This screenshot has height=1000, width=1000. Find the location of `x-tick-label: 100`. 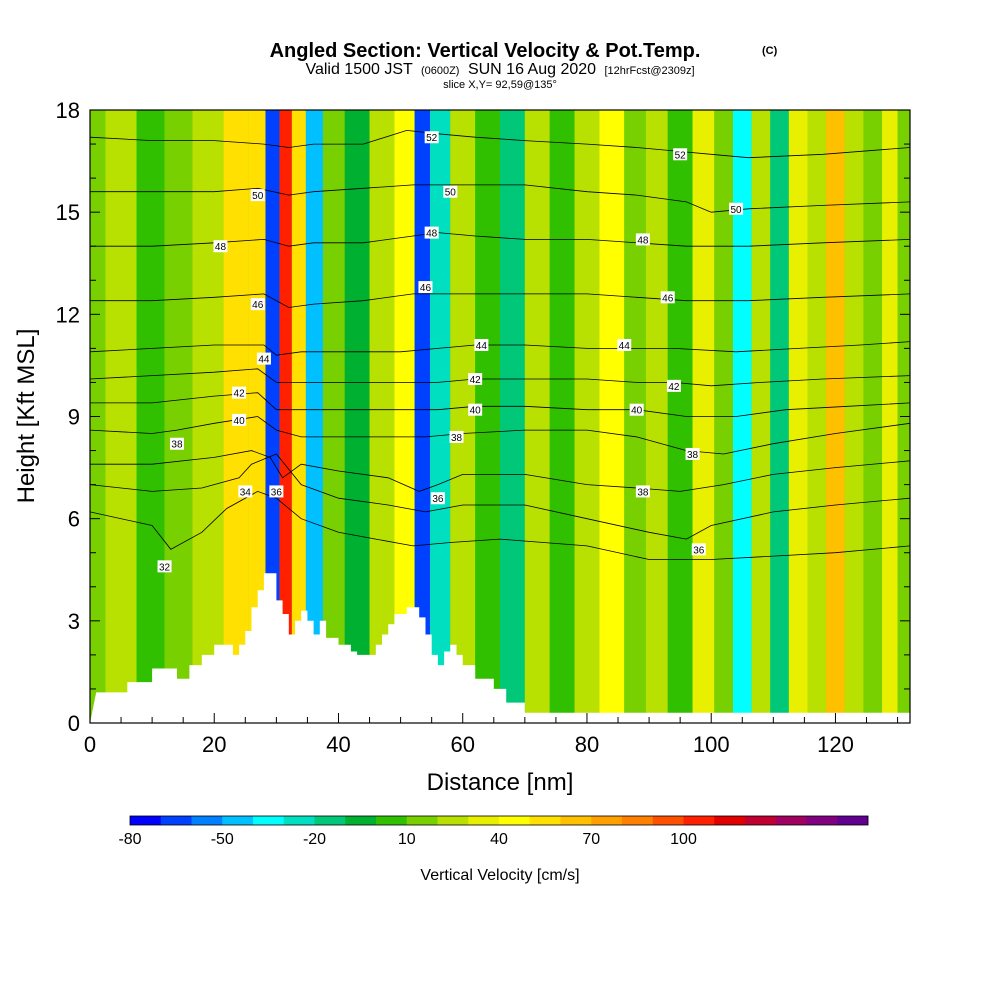

x-tick-label: 100 is located at coordinates (711, 744).